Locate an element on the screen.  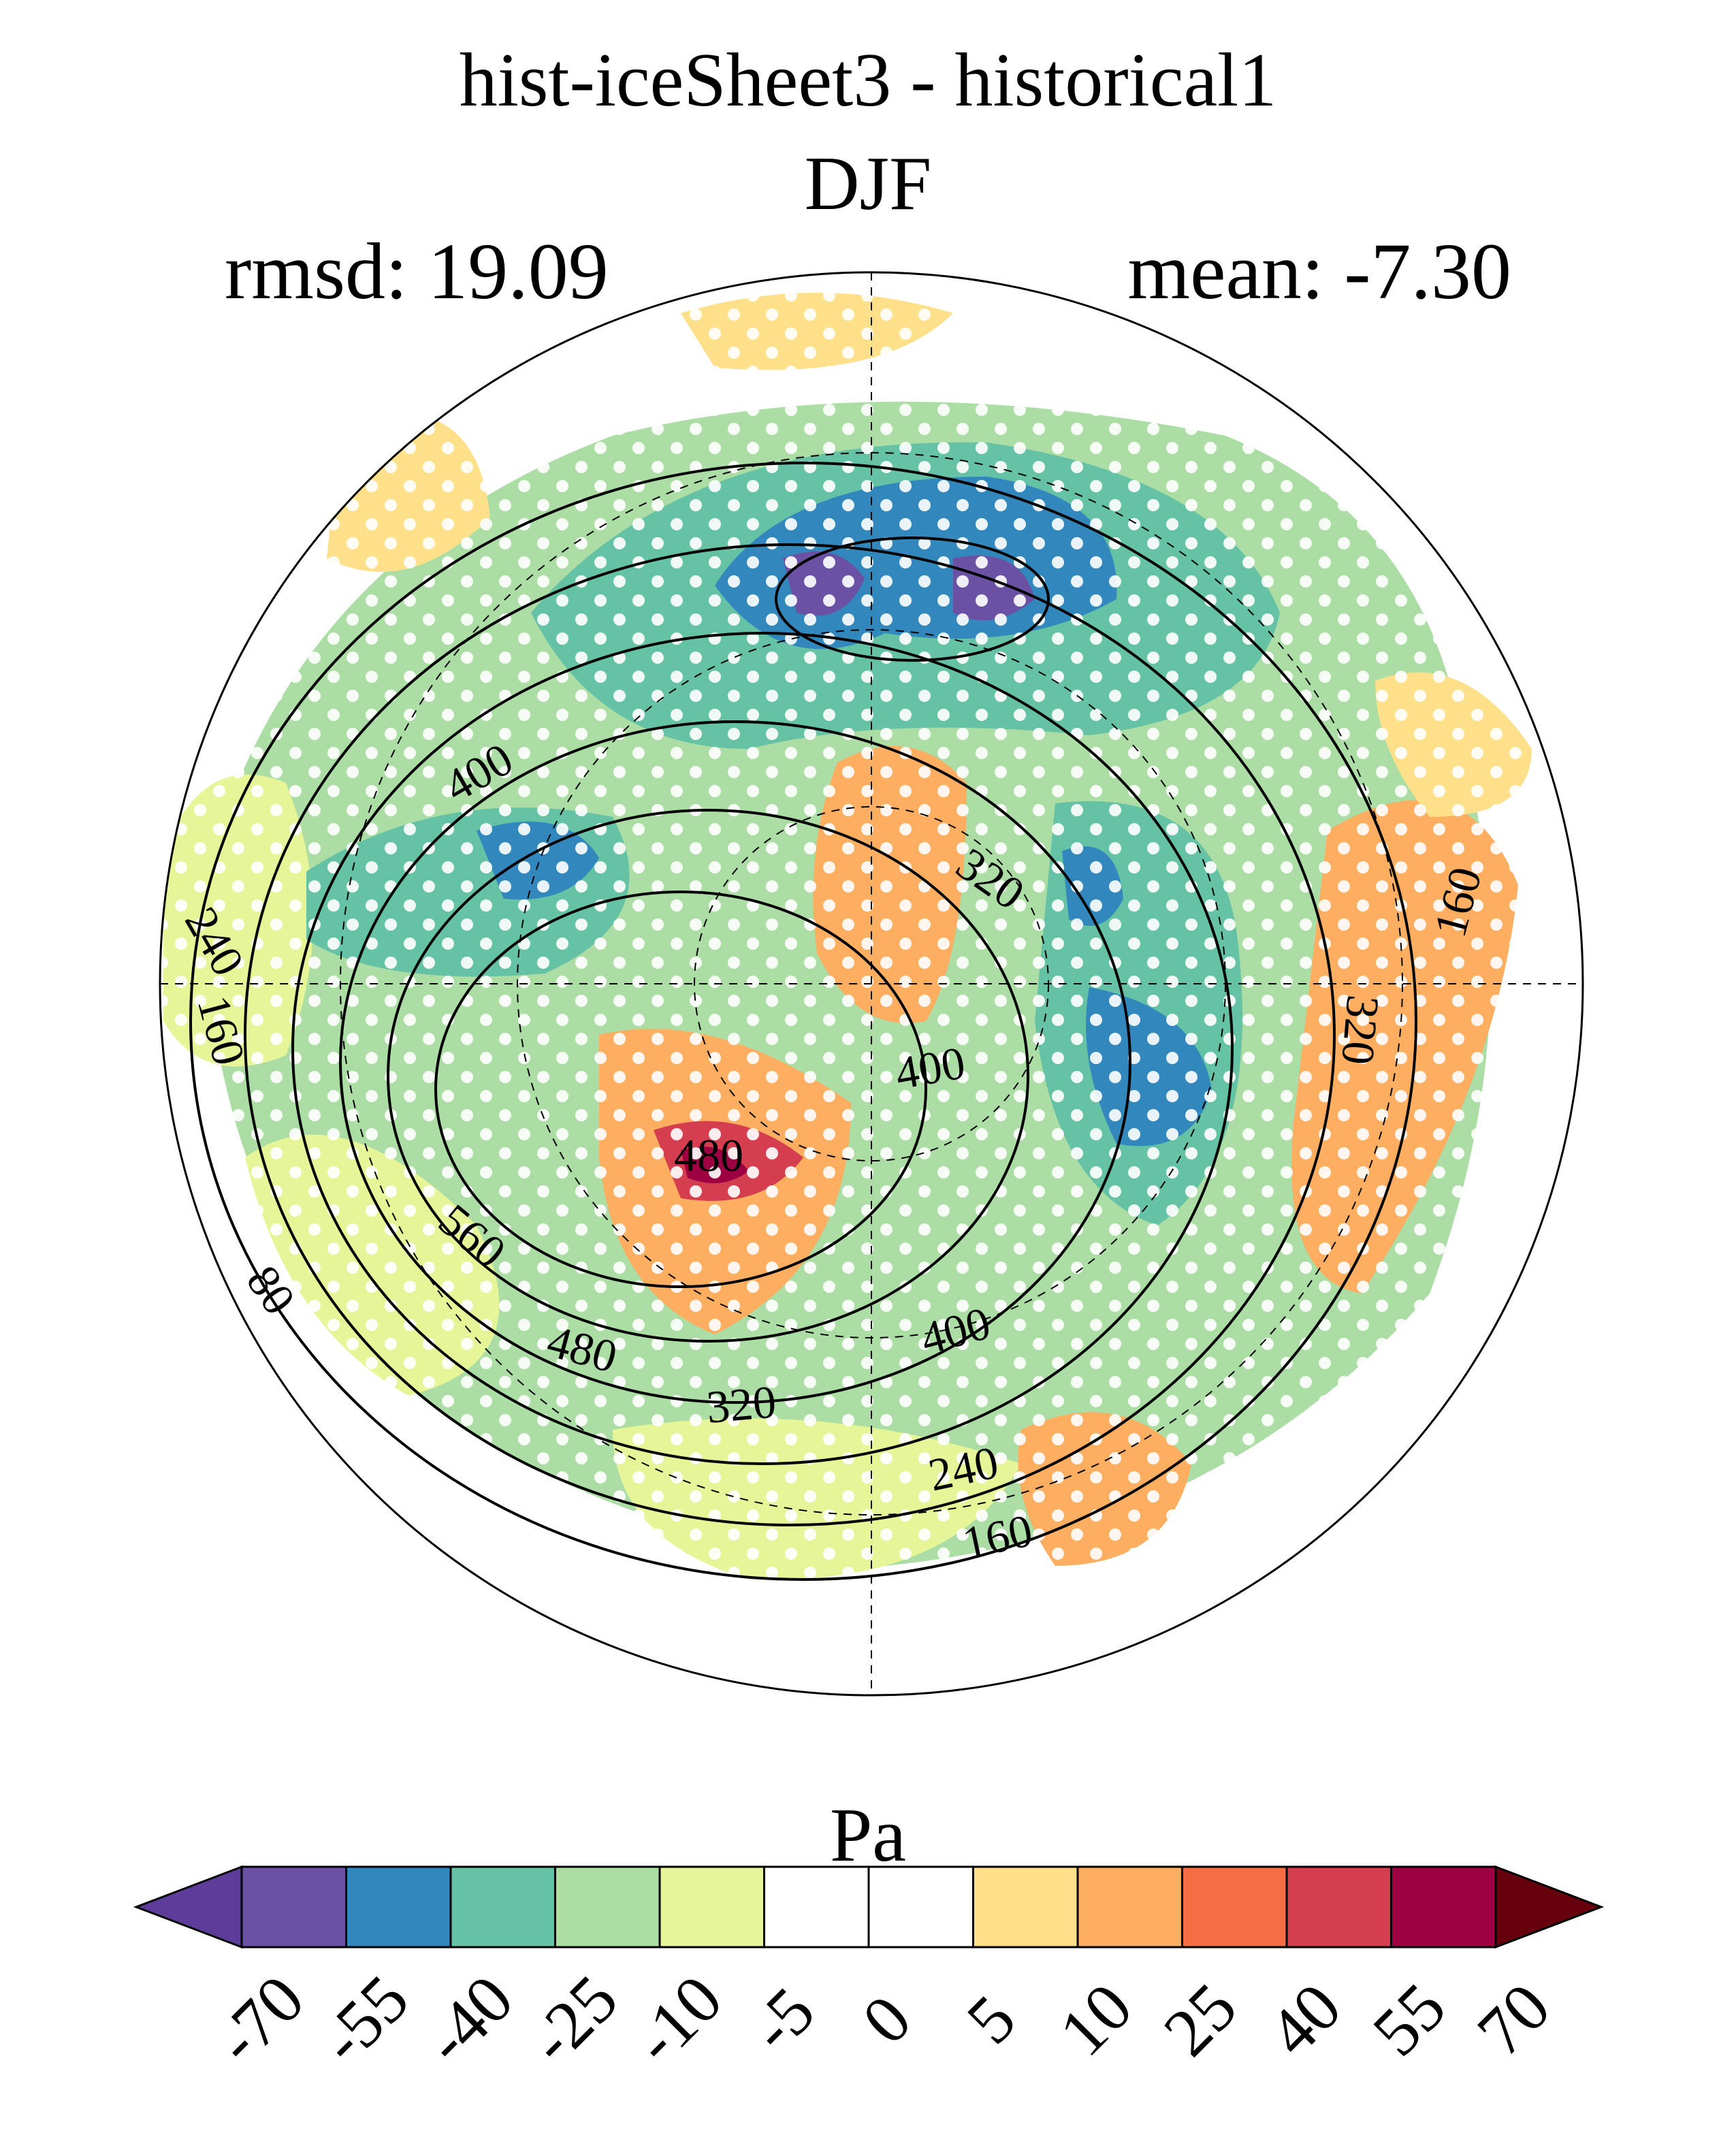
colorbar-tick-label: -10 is located at coordinates (678, 2020).